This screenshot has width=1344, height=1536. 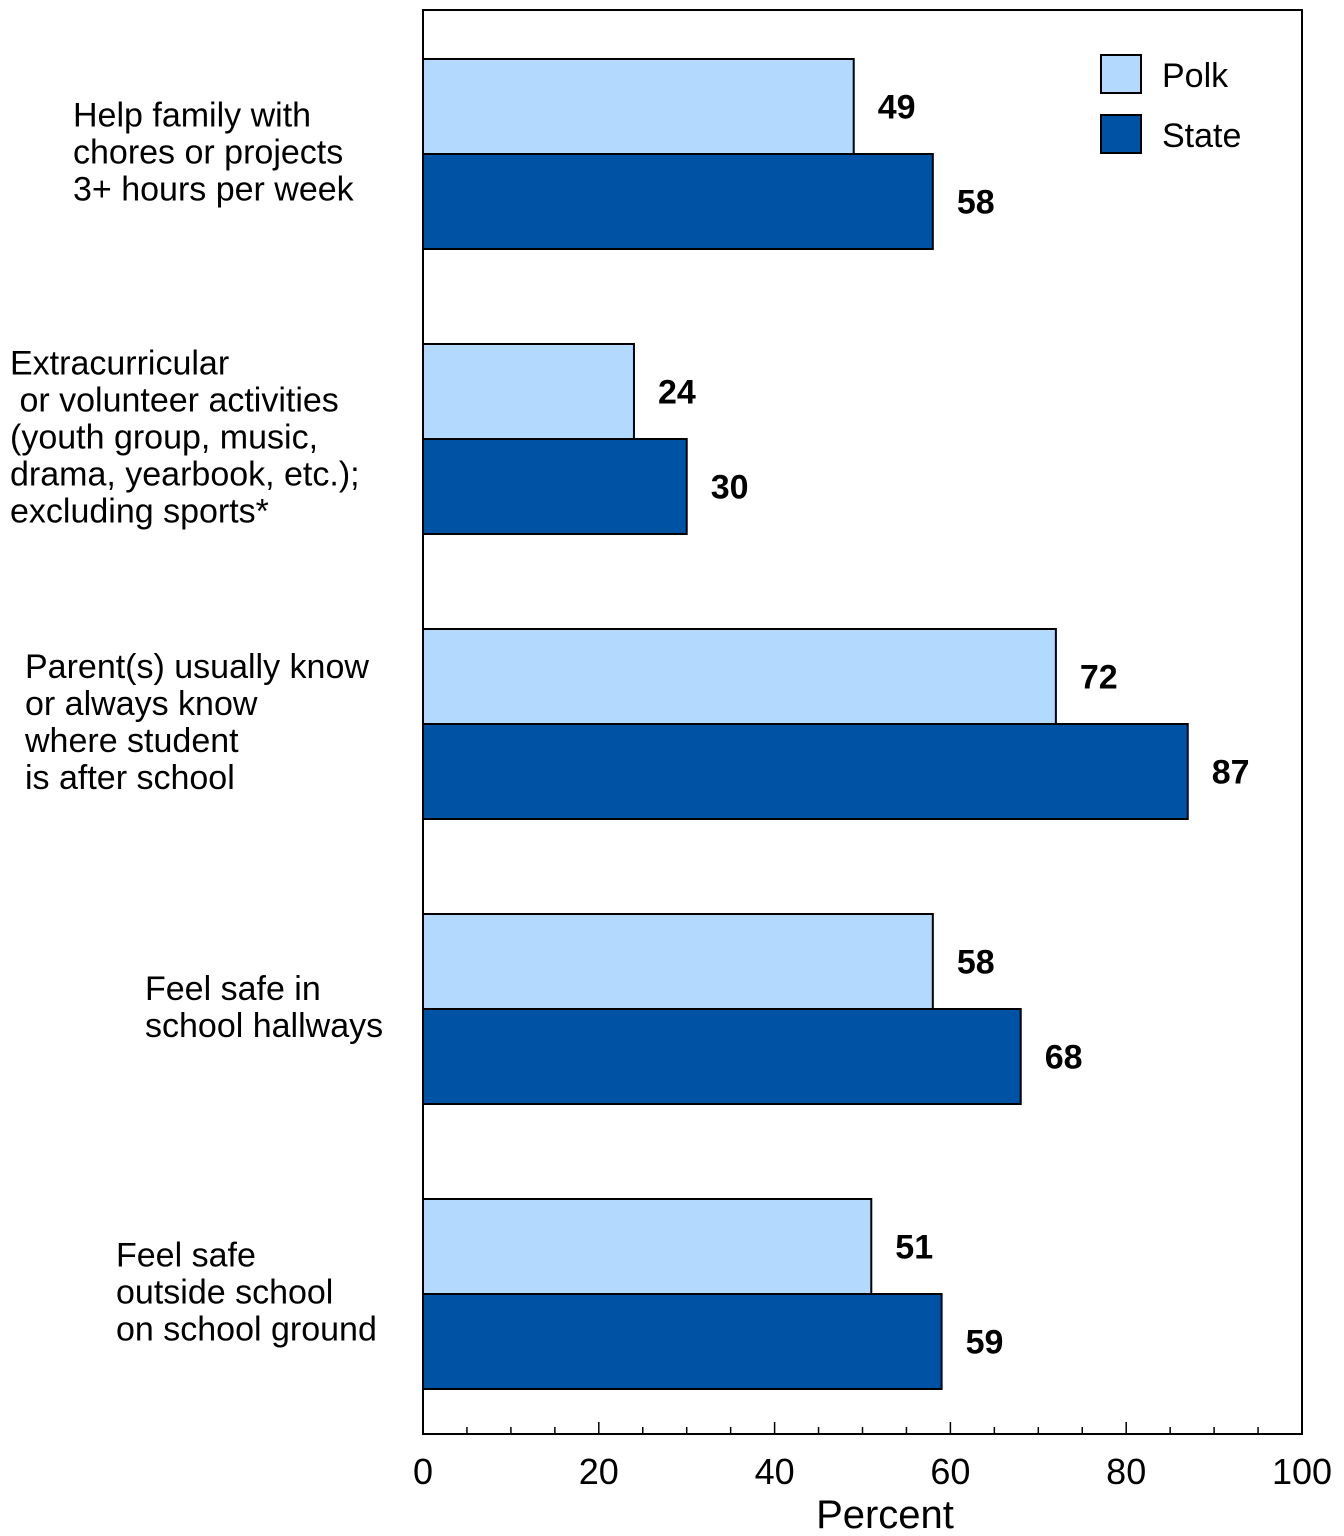 I want to click on legend-label-state: State, so click(x=1201, y=136).